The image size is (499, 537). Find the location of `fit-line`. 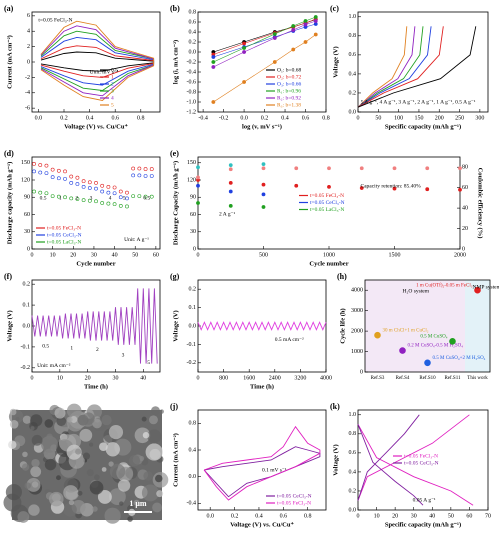

fit-line is located at coordinates (264, 68).